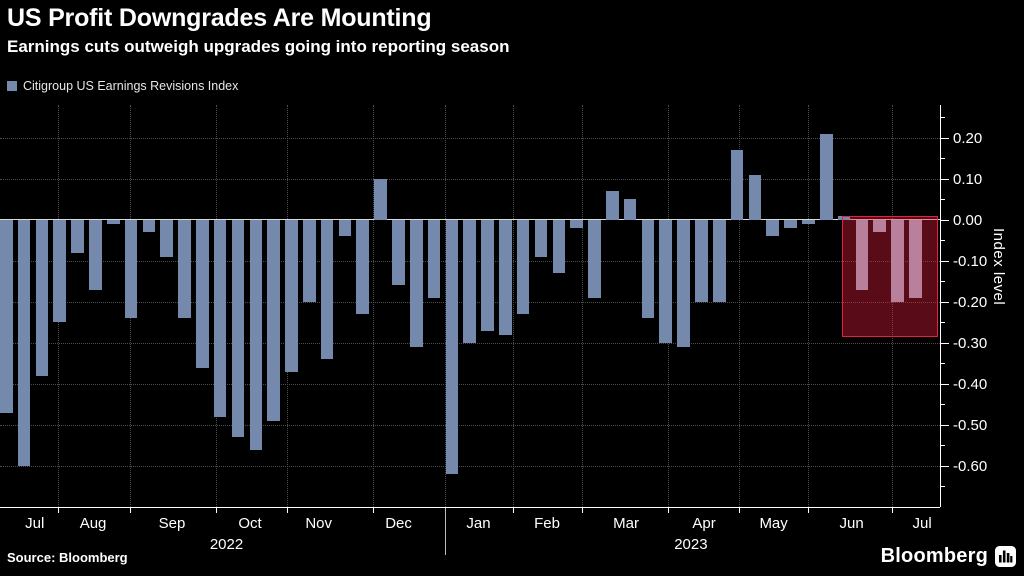 The image size is (1024, 576). I want to click on x-month-label: Jun, so click(851, 523).